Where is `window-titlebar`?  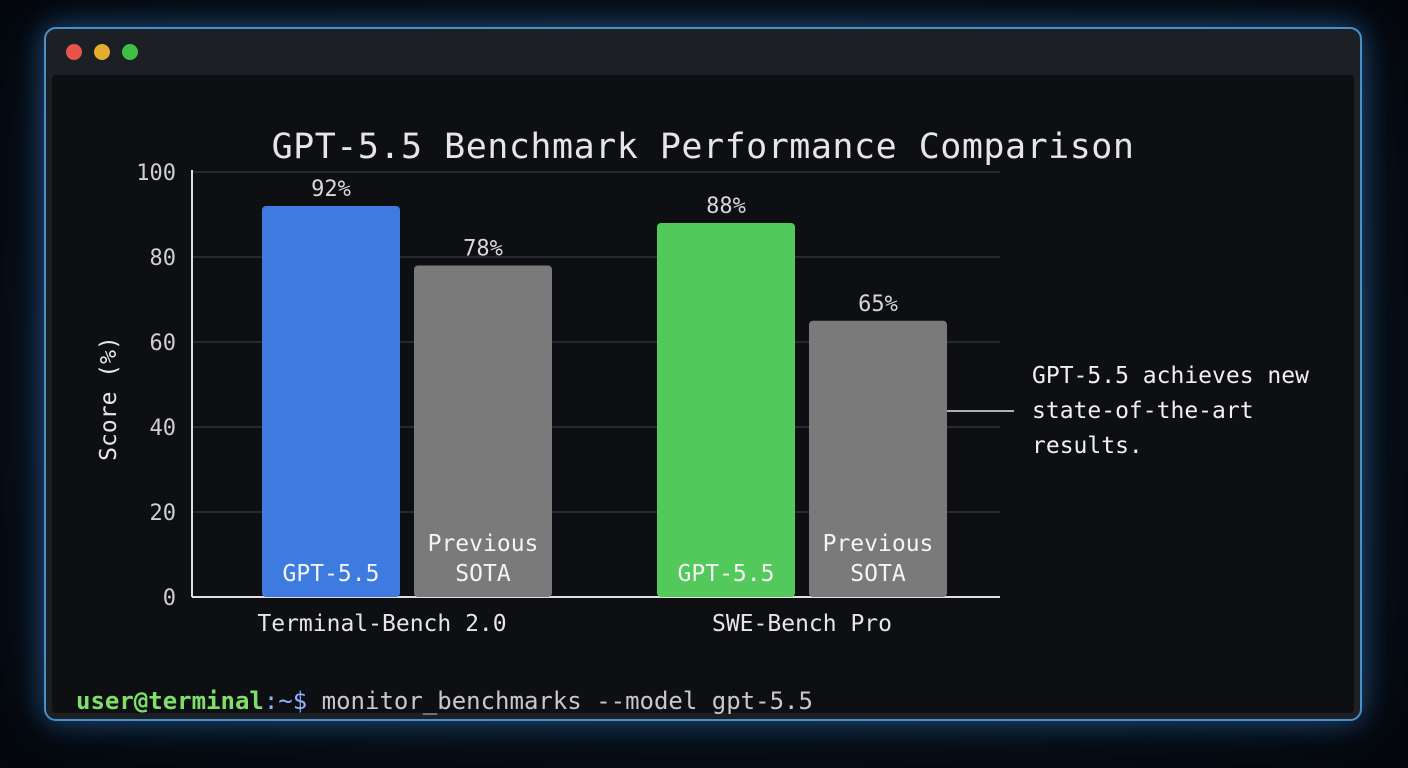
window-titlebar is located at coordinates (703, 52).